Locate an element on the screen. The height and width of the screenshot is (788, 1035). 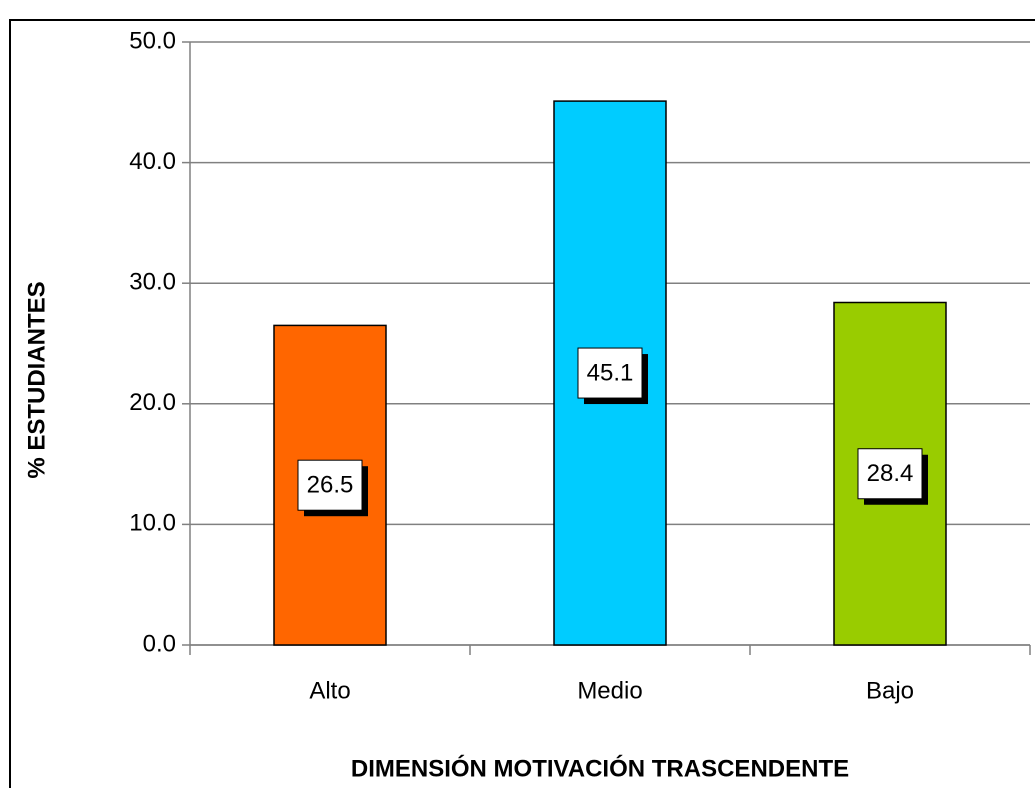
data-label: 26.5 is located at coordinates (330, 485).